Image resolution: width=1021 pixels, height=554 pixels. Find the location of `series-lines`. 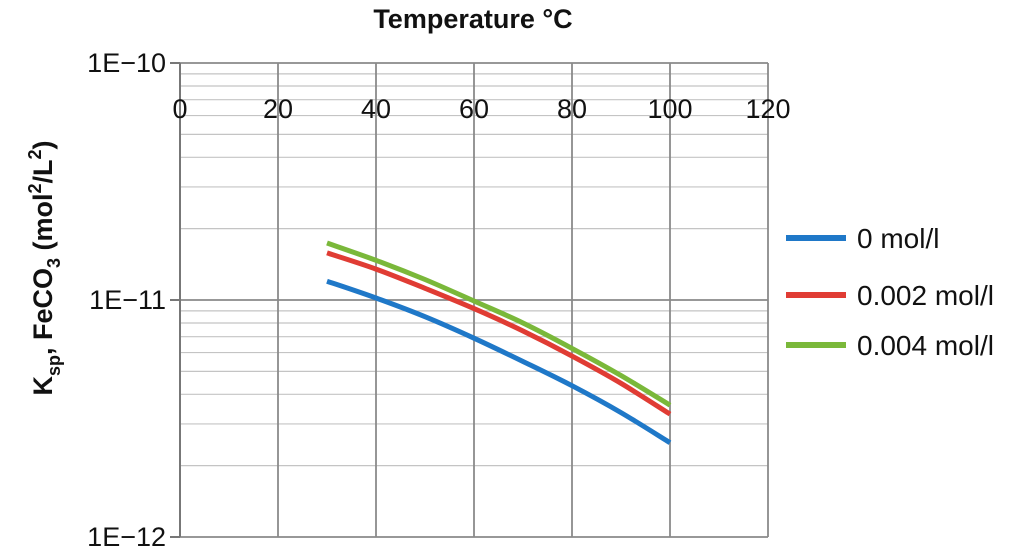

series-lines is located at coordinates (499, 342).